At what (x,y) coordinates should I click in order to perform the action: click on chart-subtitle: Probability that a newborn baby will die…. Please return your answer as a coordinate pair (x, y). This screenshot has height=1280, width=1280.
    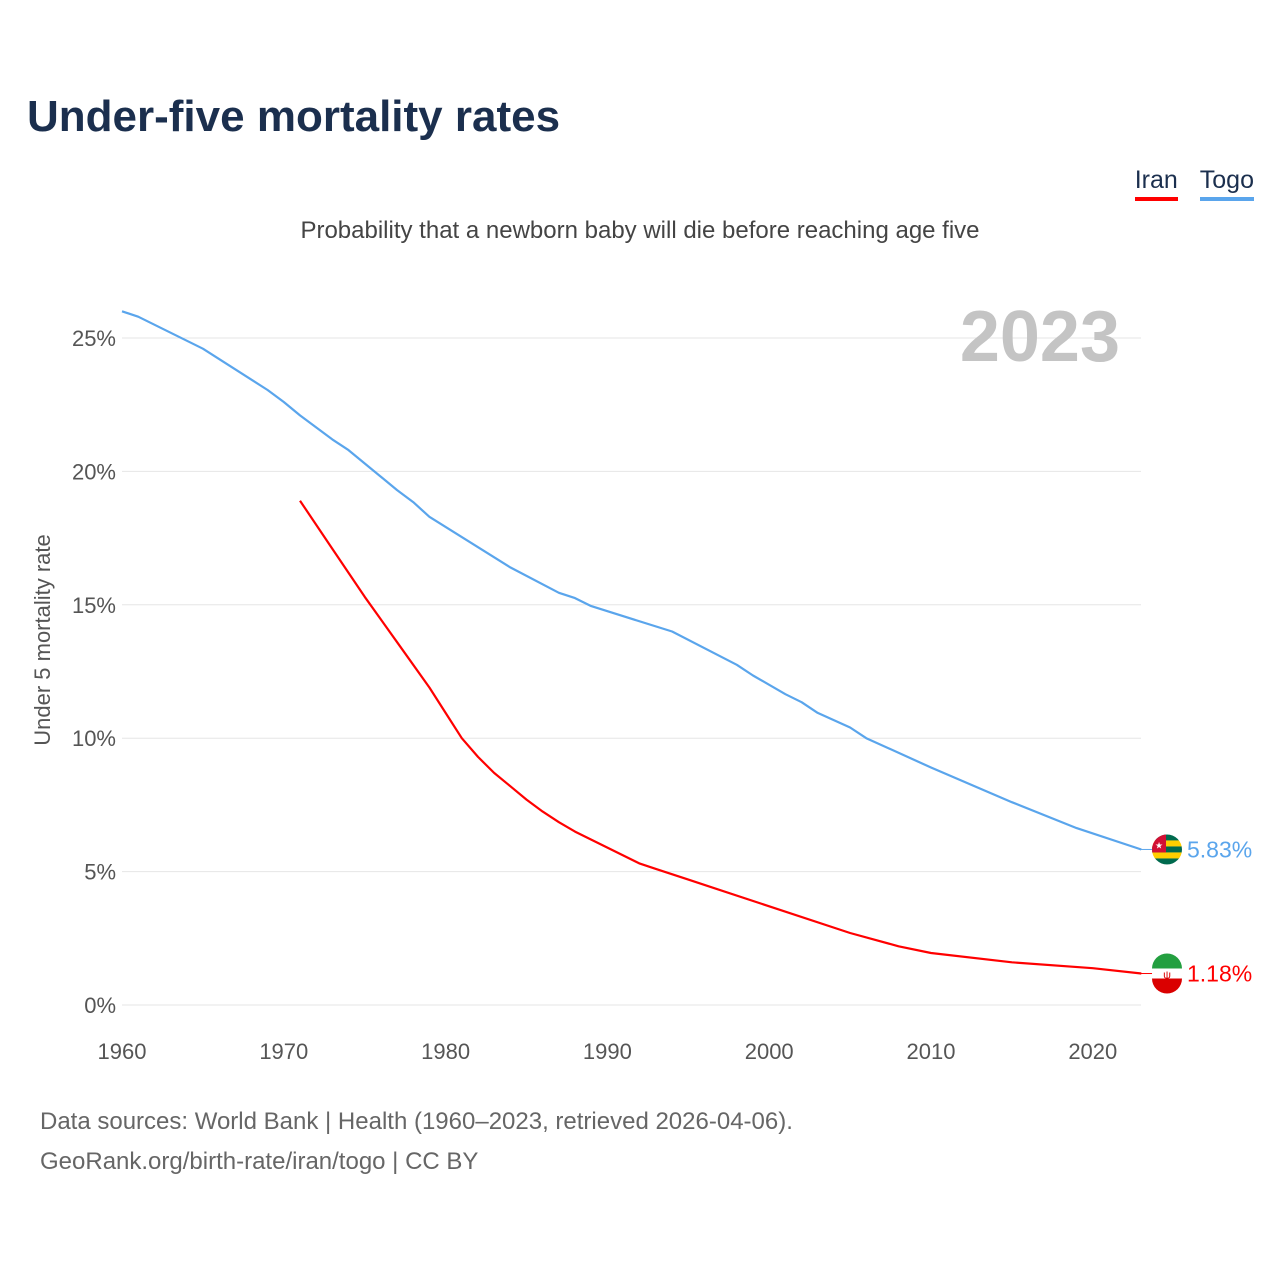
    Looking at the image, I should click on (640, 230).